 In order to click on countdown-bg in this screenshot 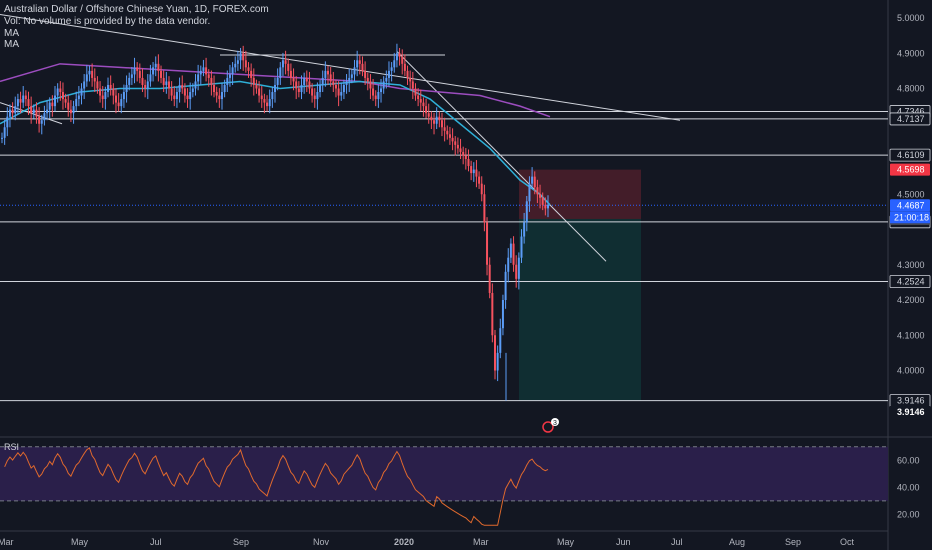, I will do `click(910, 217)`.